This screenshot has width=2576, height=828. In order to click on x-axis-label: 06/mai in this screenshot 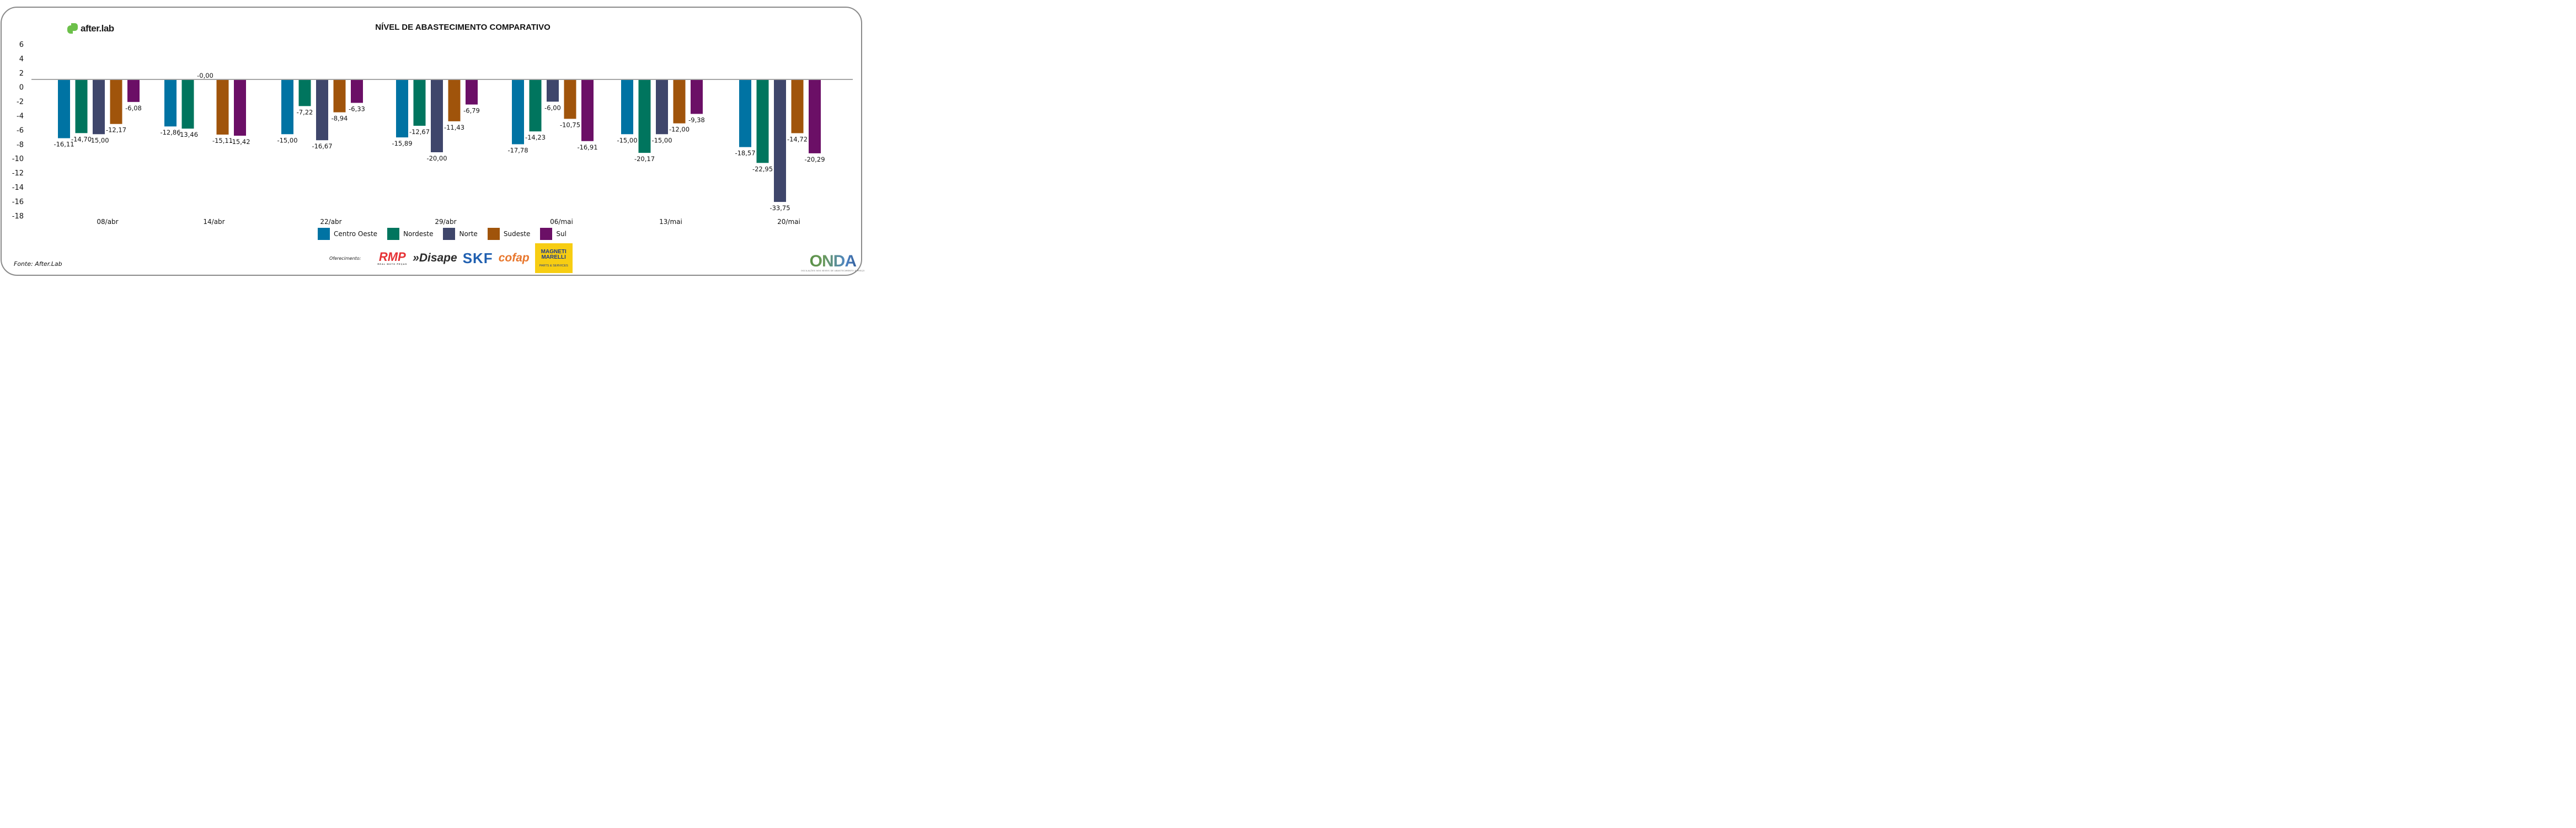, I will do `click(561, 222)`.